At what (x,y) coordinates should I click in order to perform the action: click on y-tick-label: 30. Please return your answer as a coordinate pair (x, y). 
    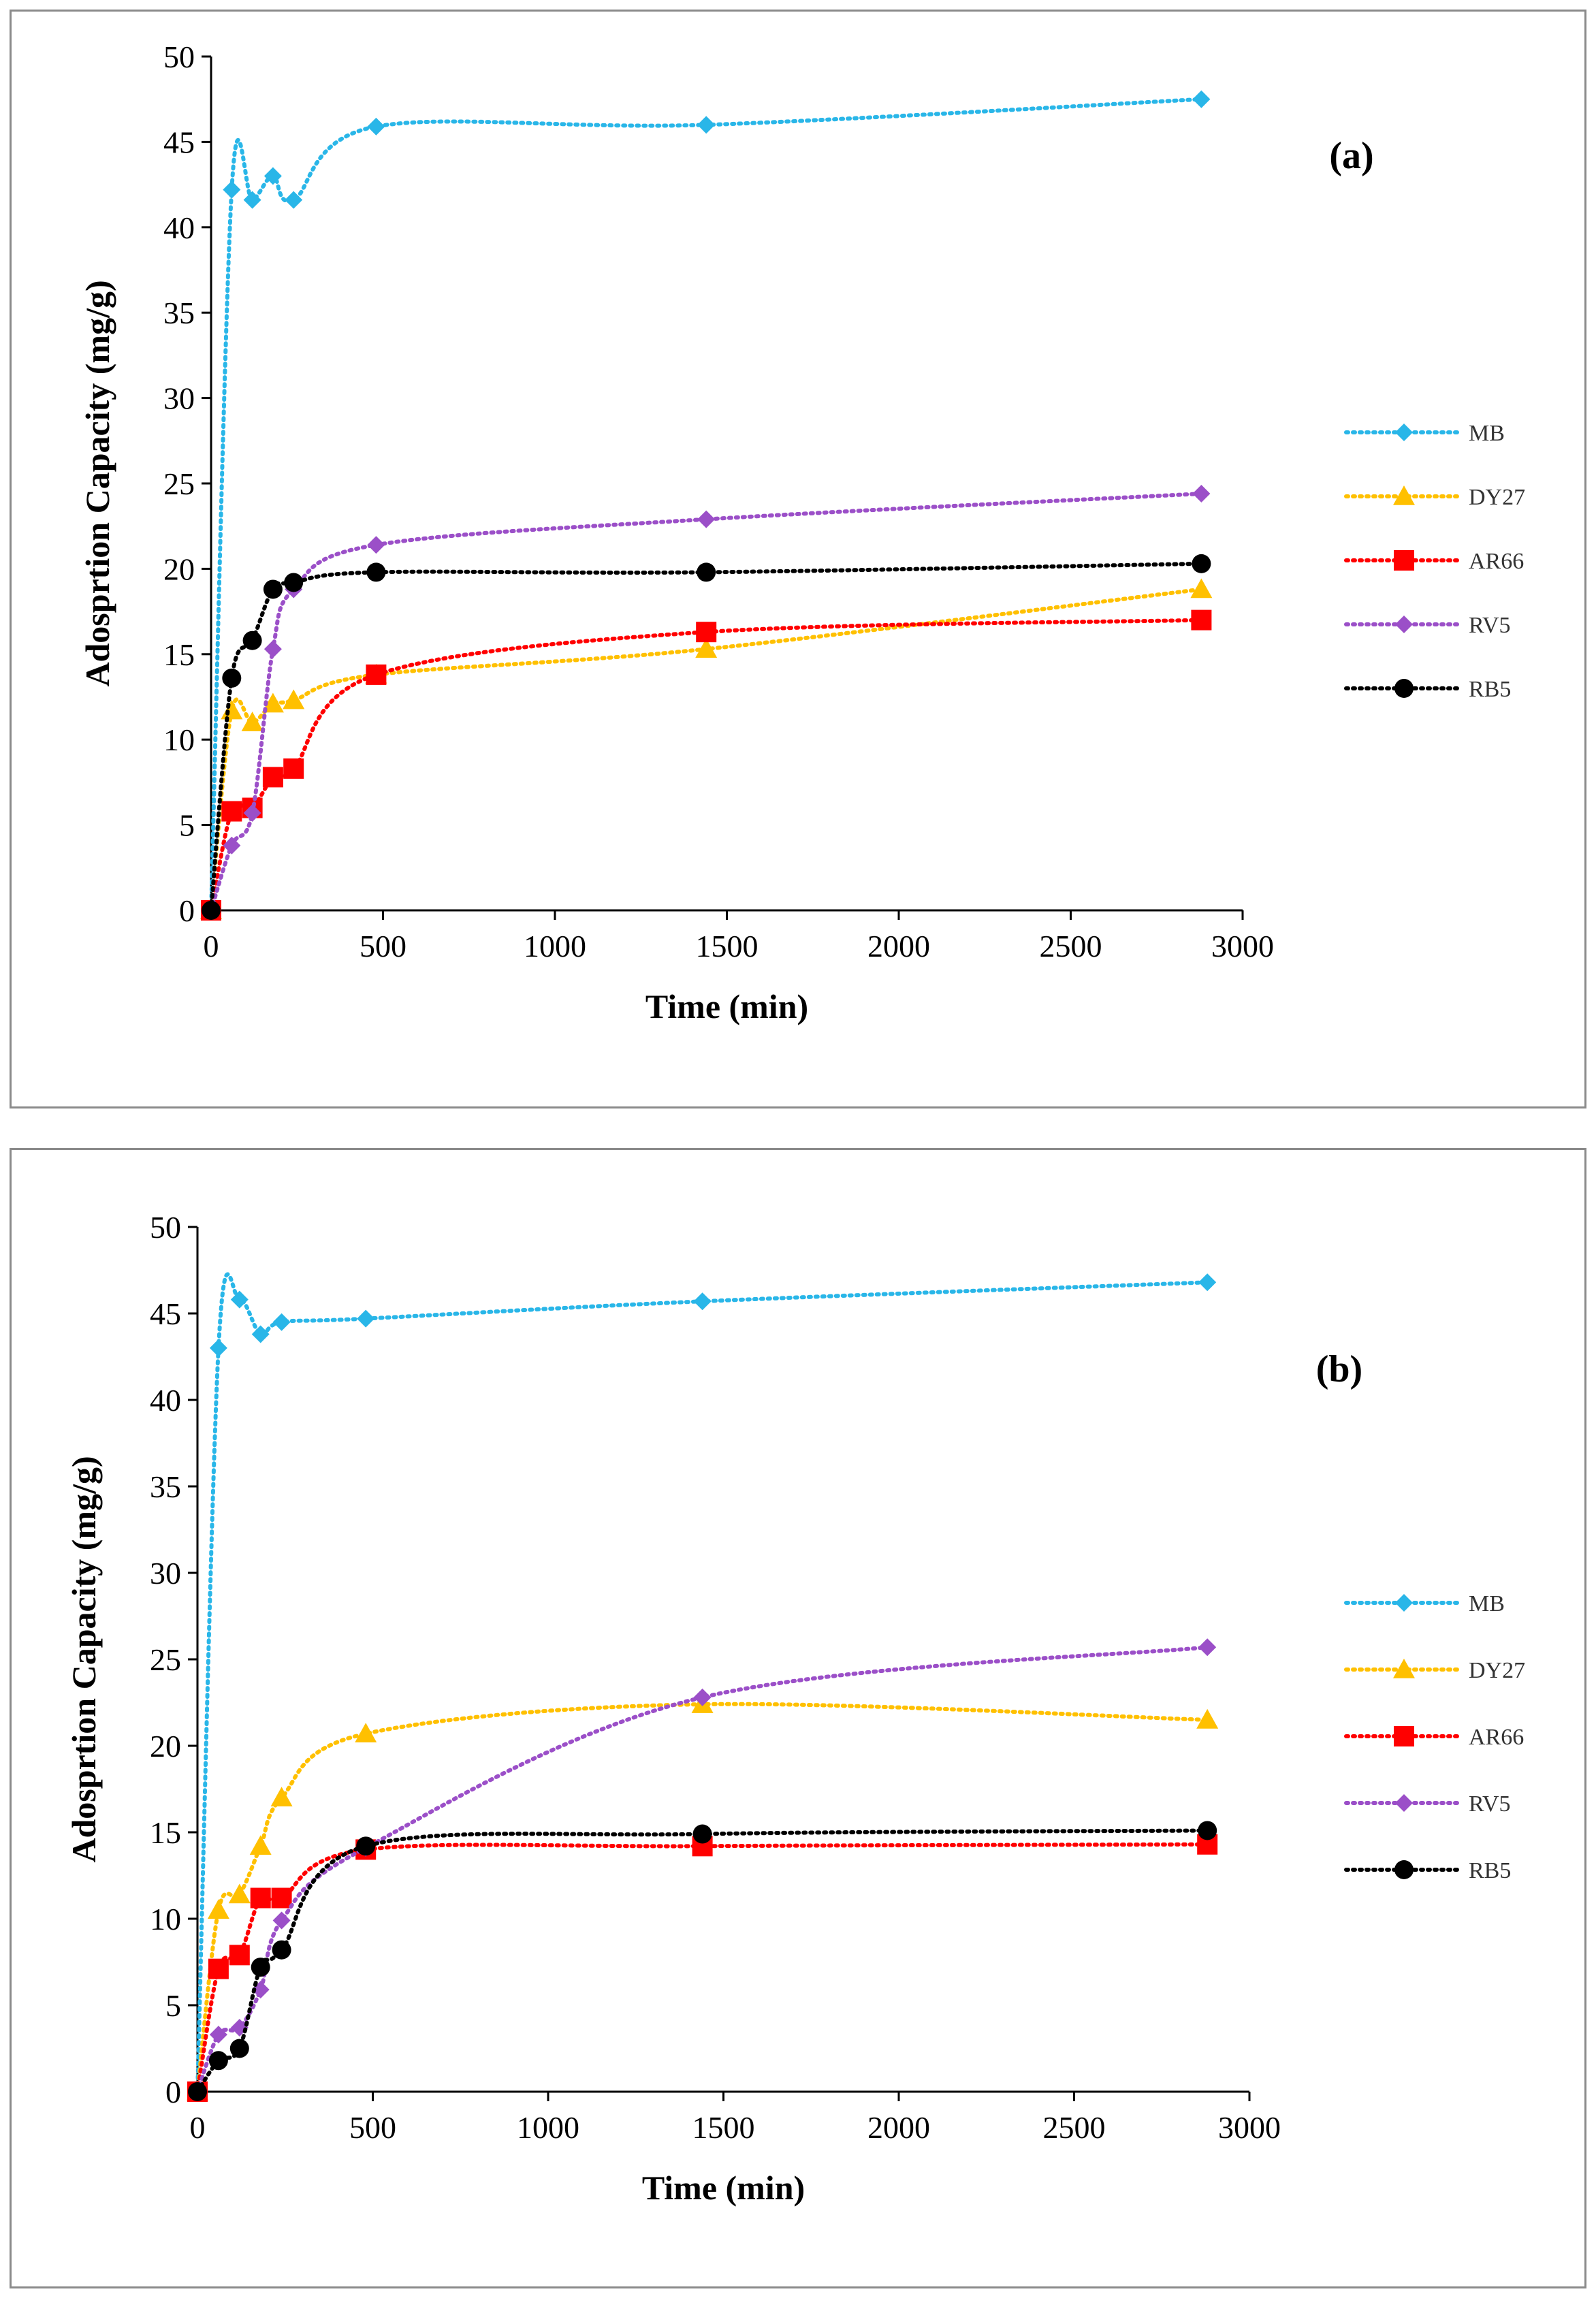
    Looking at the image, I should click on (166, 1574).